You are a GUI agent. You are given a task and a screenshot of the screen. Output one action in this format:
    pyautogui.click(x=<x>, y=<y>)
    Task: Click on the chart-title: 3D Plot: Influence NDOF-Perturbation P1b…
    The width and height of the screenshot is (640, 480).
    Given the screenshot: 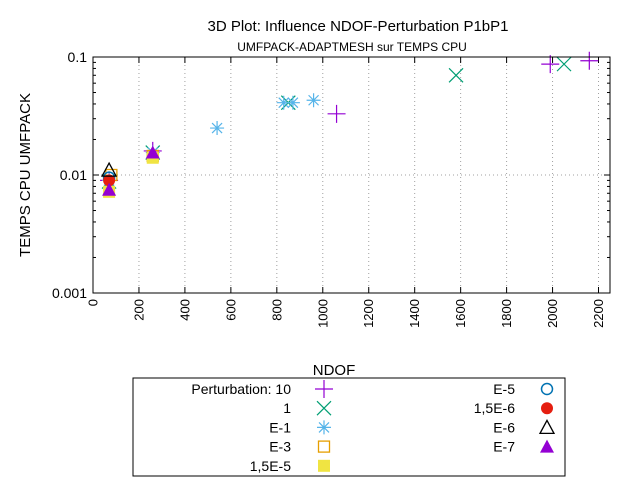 What is the action you would take?
    pyautogui.click(x=358, y=26)
    